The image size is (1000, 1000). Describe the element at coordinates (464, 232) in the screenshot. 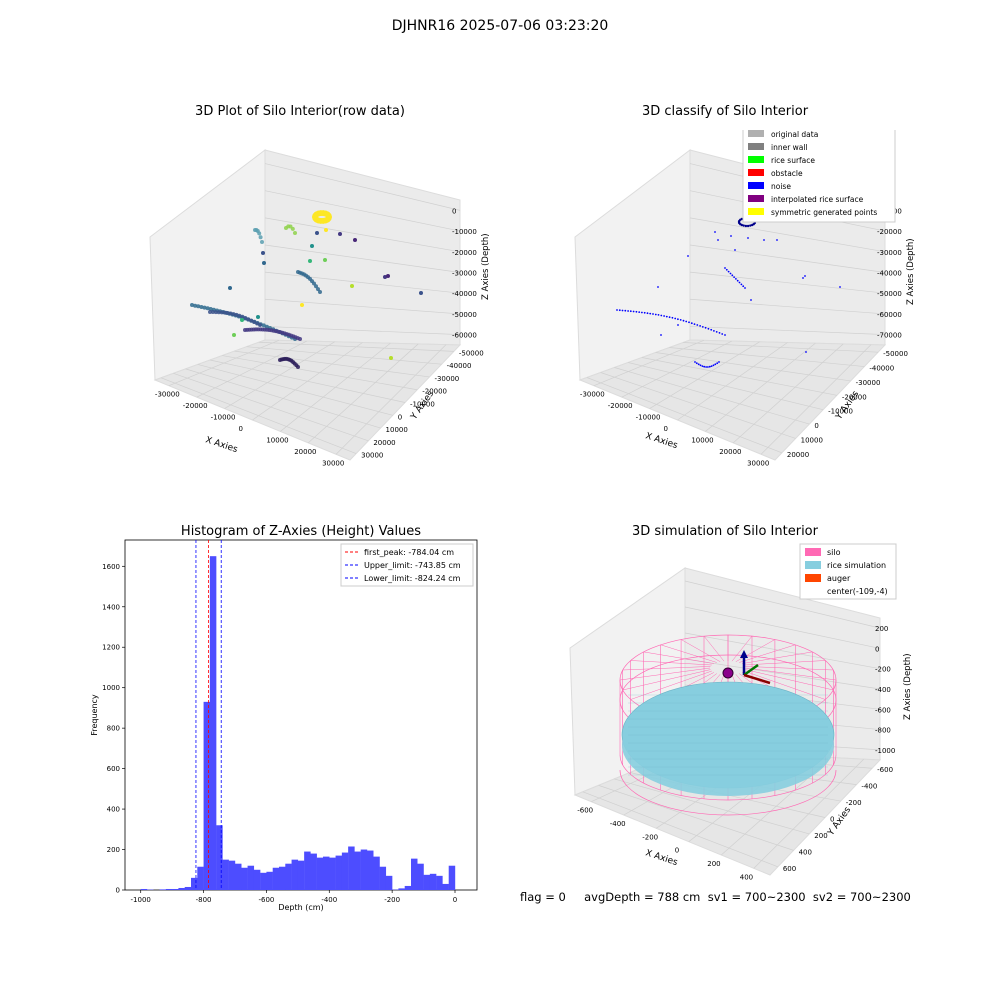

I see `z-tick: -10000` at that location.